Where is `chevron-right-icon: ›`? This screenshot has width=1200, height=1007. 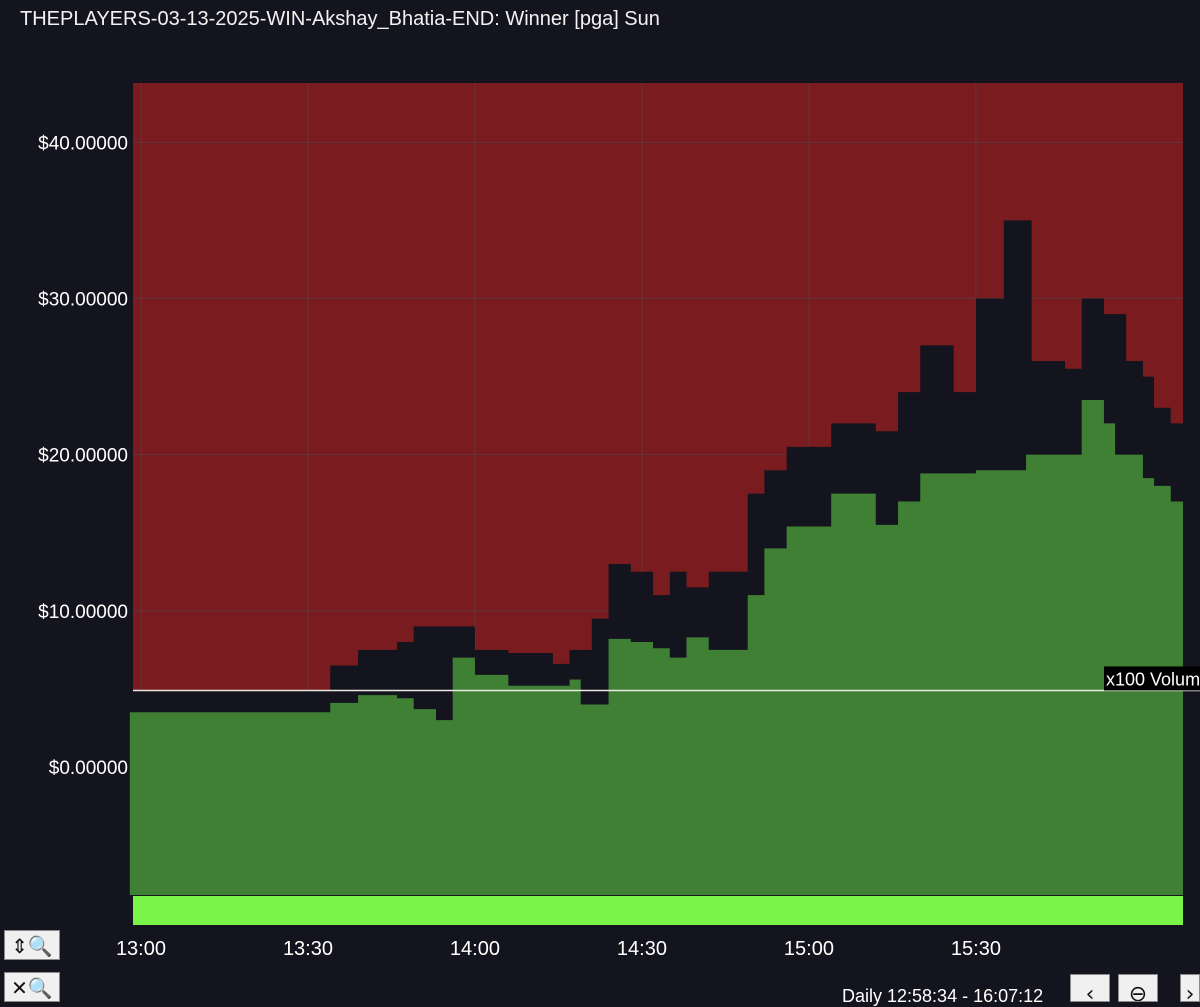
chevron-right-icon: › is located at coordinates (1190, 992).